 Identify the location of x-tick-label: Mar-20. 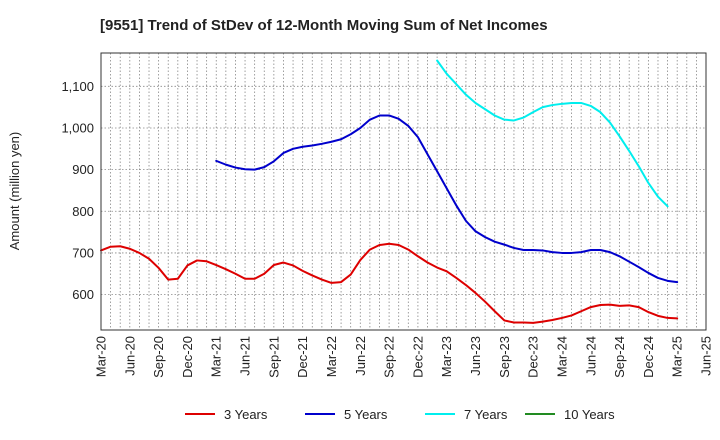
(101, 356).